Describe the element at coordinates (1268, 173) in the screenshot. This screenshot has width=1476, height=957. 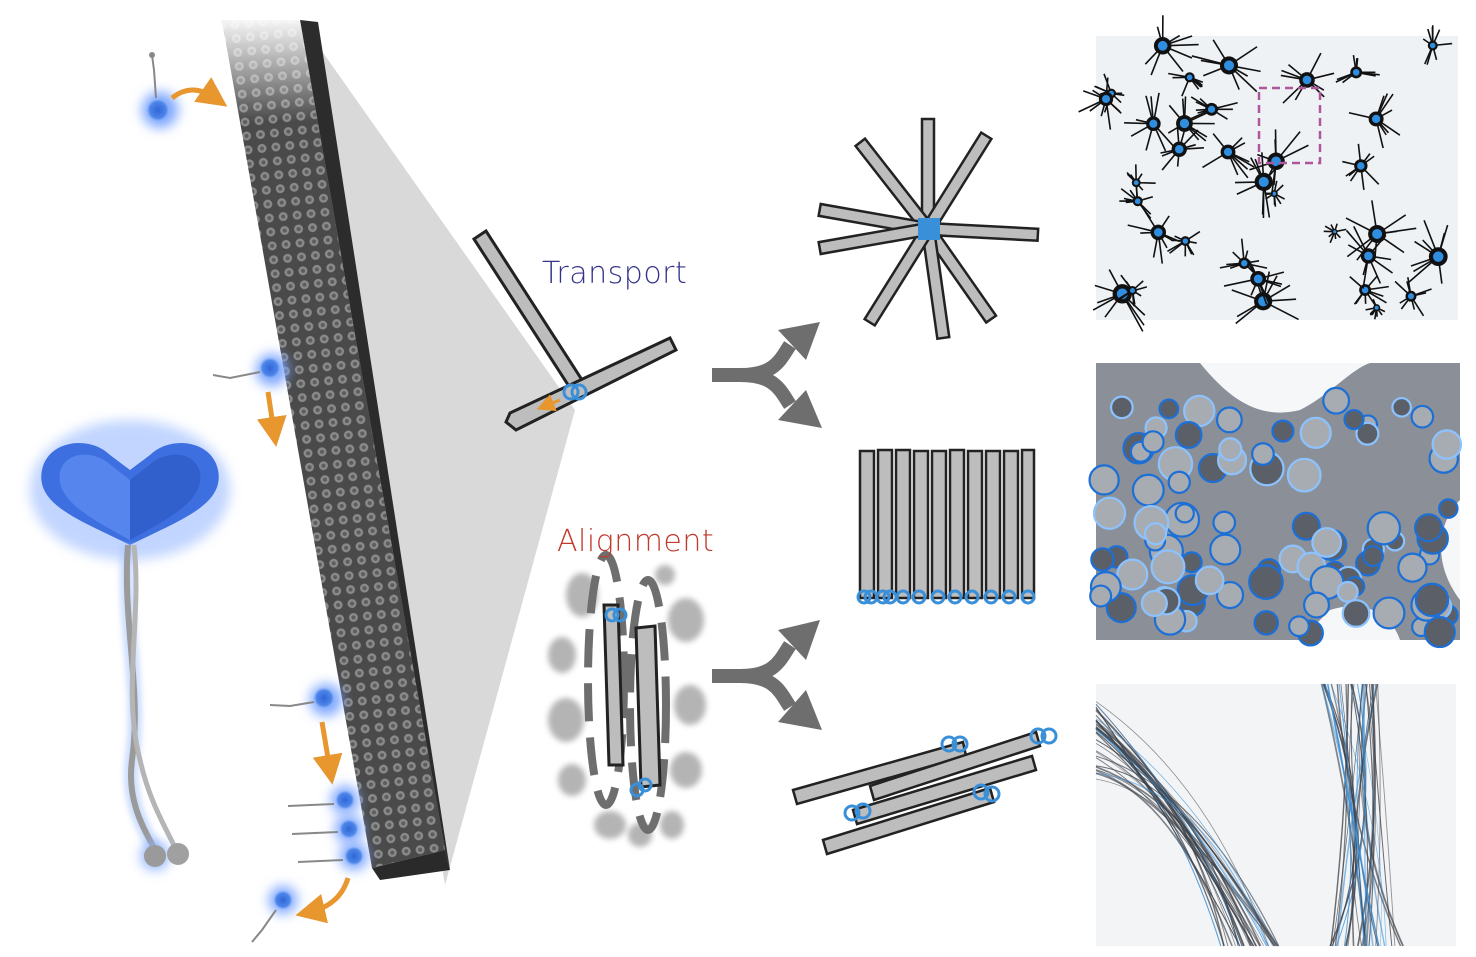
I see `aster-micrograph` at that location.